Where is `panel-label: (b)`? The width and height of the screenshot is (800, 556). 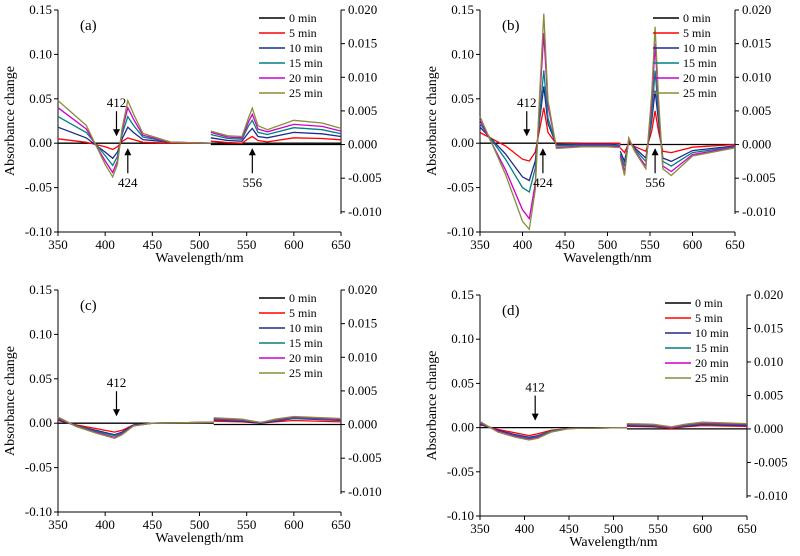 panel-label: (b) is located at coordinates (511, 26).